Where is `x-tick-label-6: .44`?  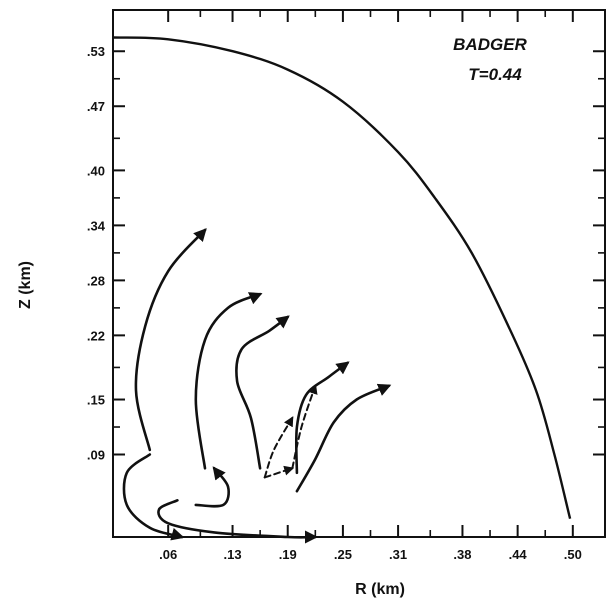
x-tick-label-6: .44 is located at coordinates (518, 554).